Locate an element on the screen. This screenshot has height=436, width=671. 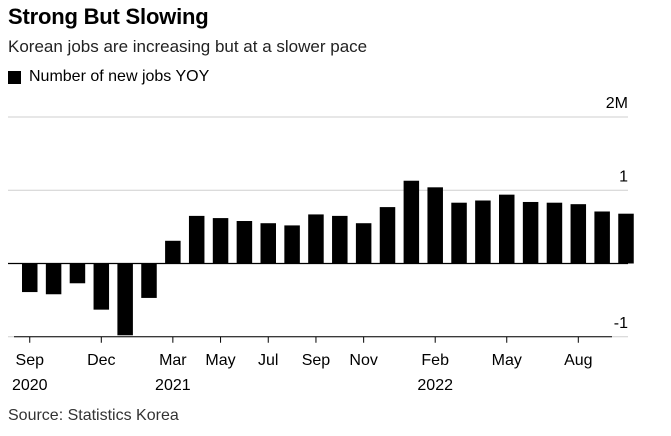
y-tick-label: 1 is located at coordinates (623, 176).